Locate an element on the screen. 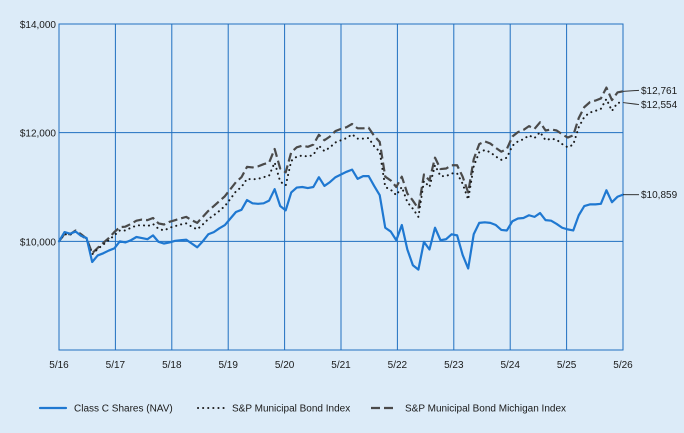  x-tick-label: 5/24 is located at coordinates (510, 365).